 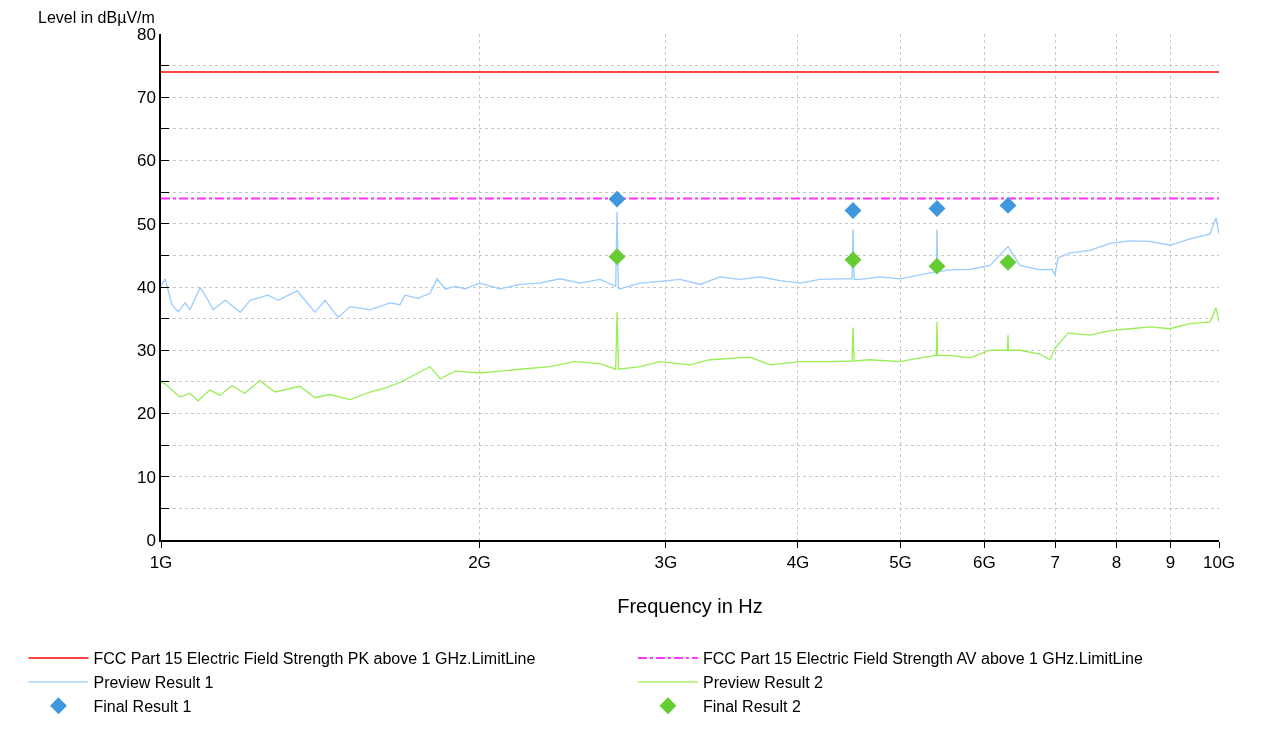 I want to click on y-tick-label: 0, so click(x=151, y=540).